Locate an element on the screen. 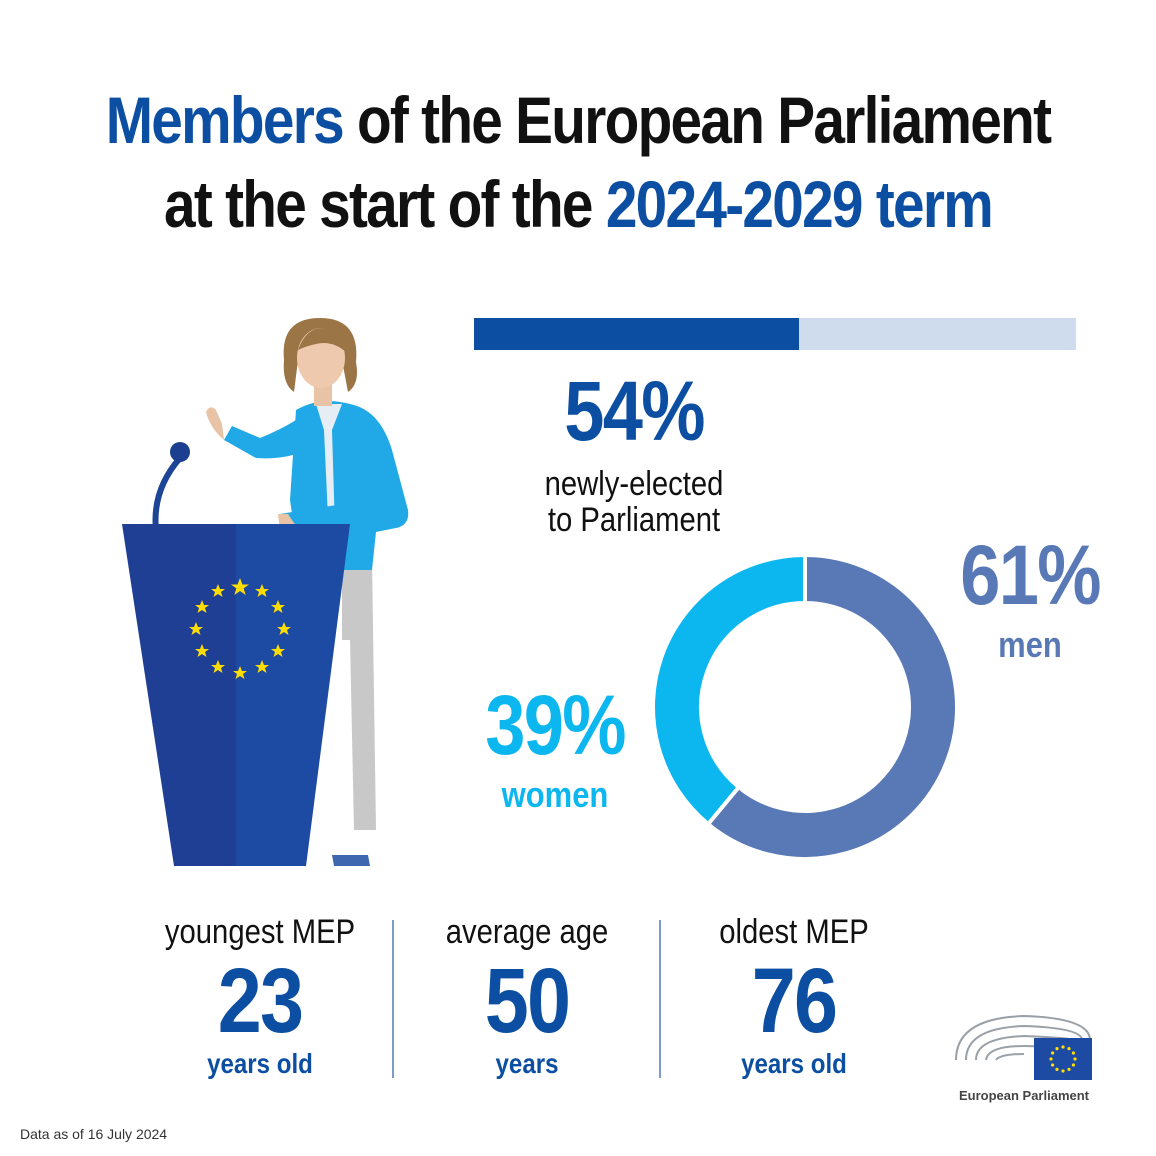  gender-donut-chart is located at coordinates (805, 706).